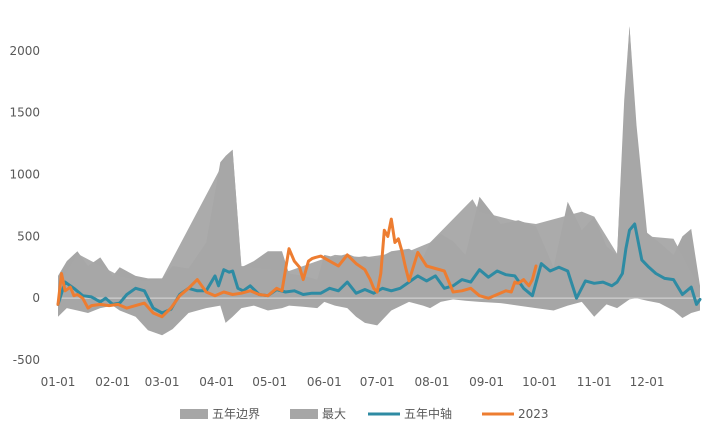  I want to click on legend: 五年边界 最大 五年中轴 2023, so click(364, 413).